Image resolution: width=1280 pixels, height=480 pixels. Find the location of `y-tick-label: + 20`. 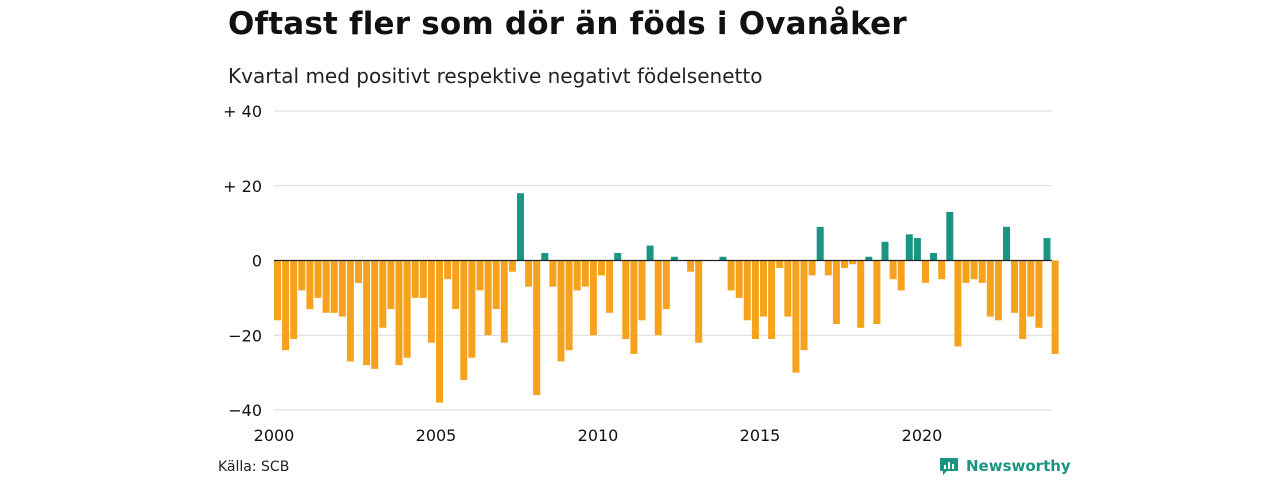

y-tick-label: + 20 is located at coordinates (242, 186).